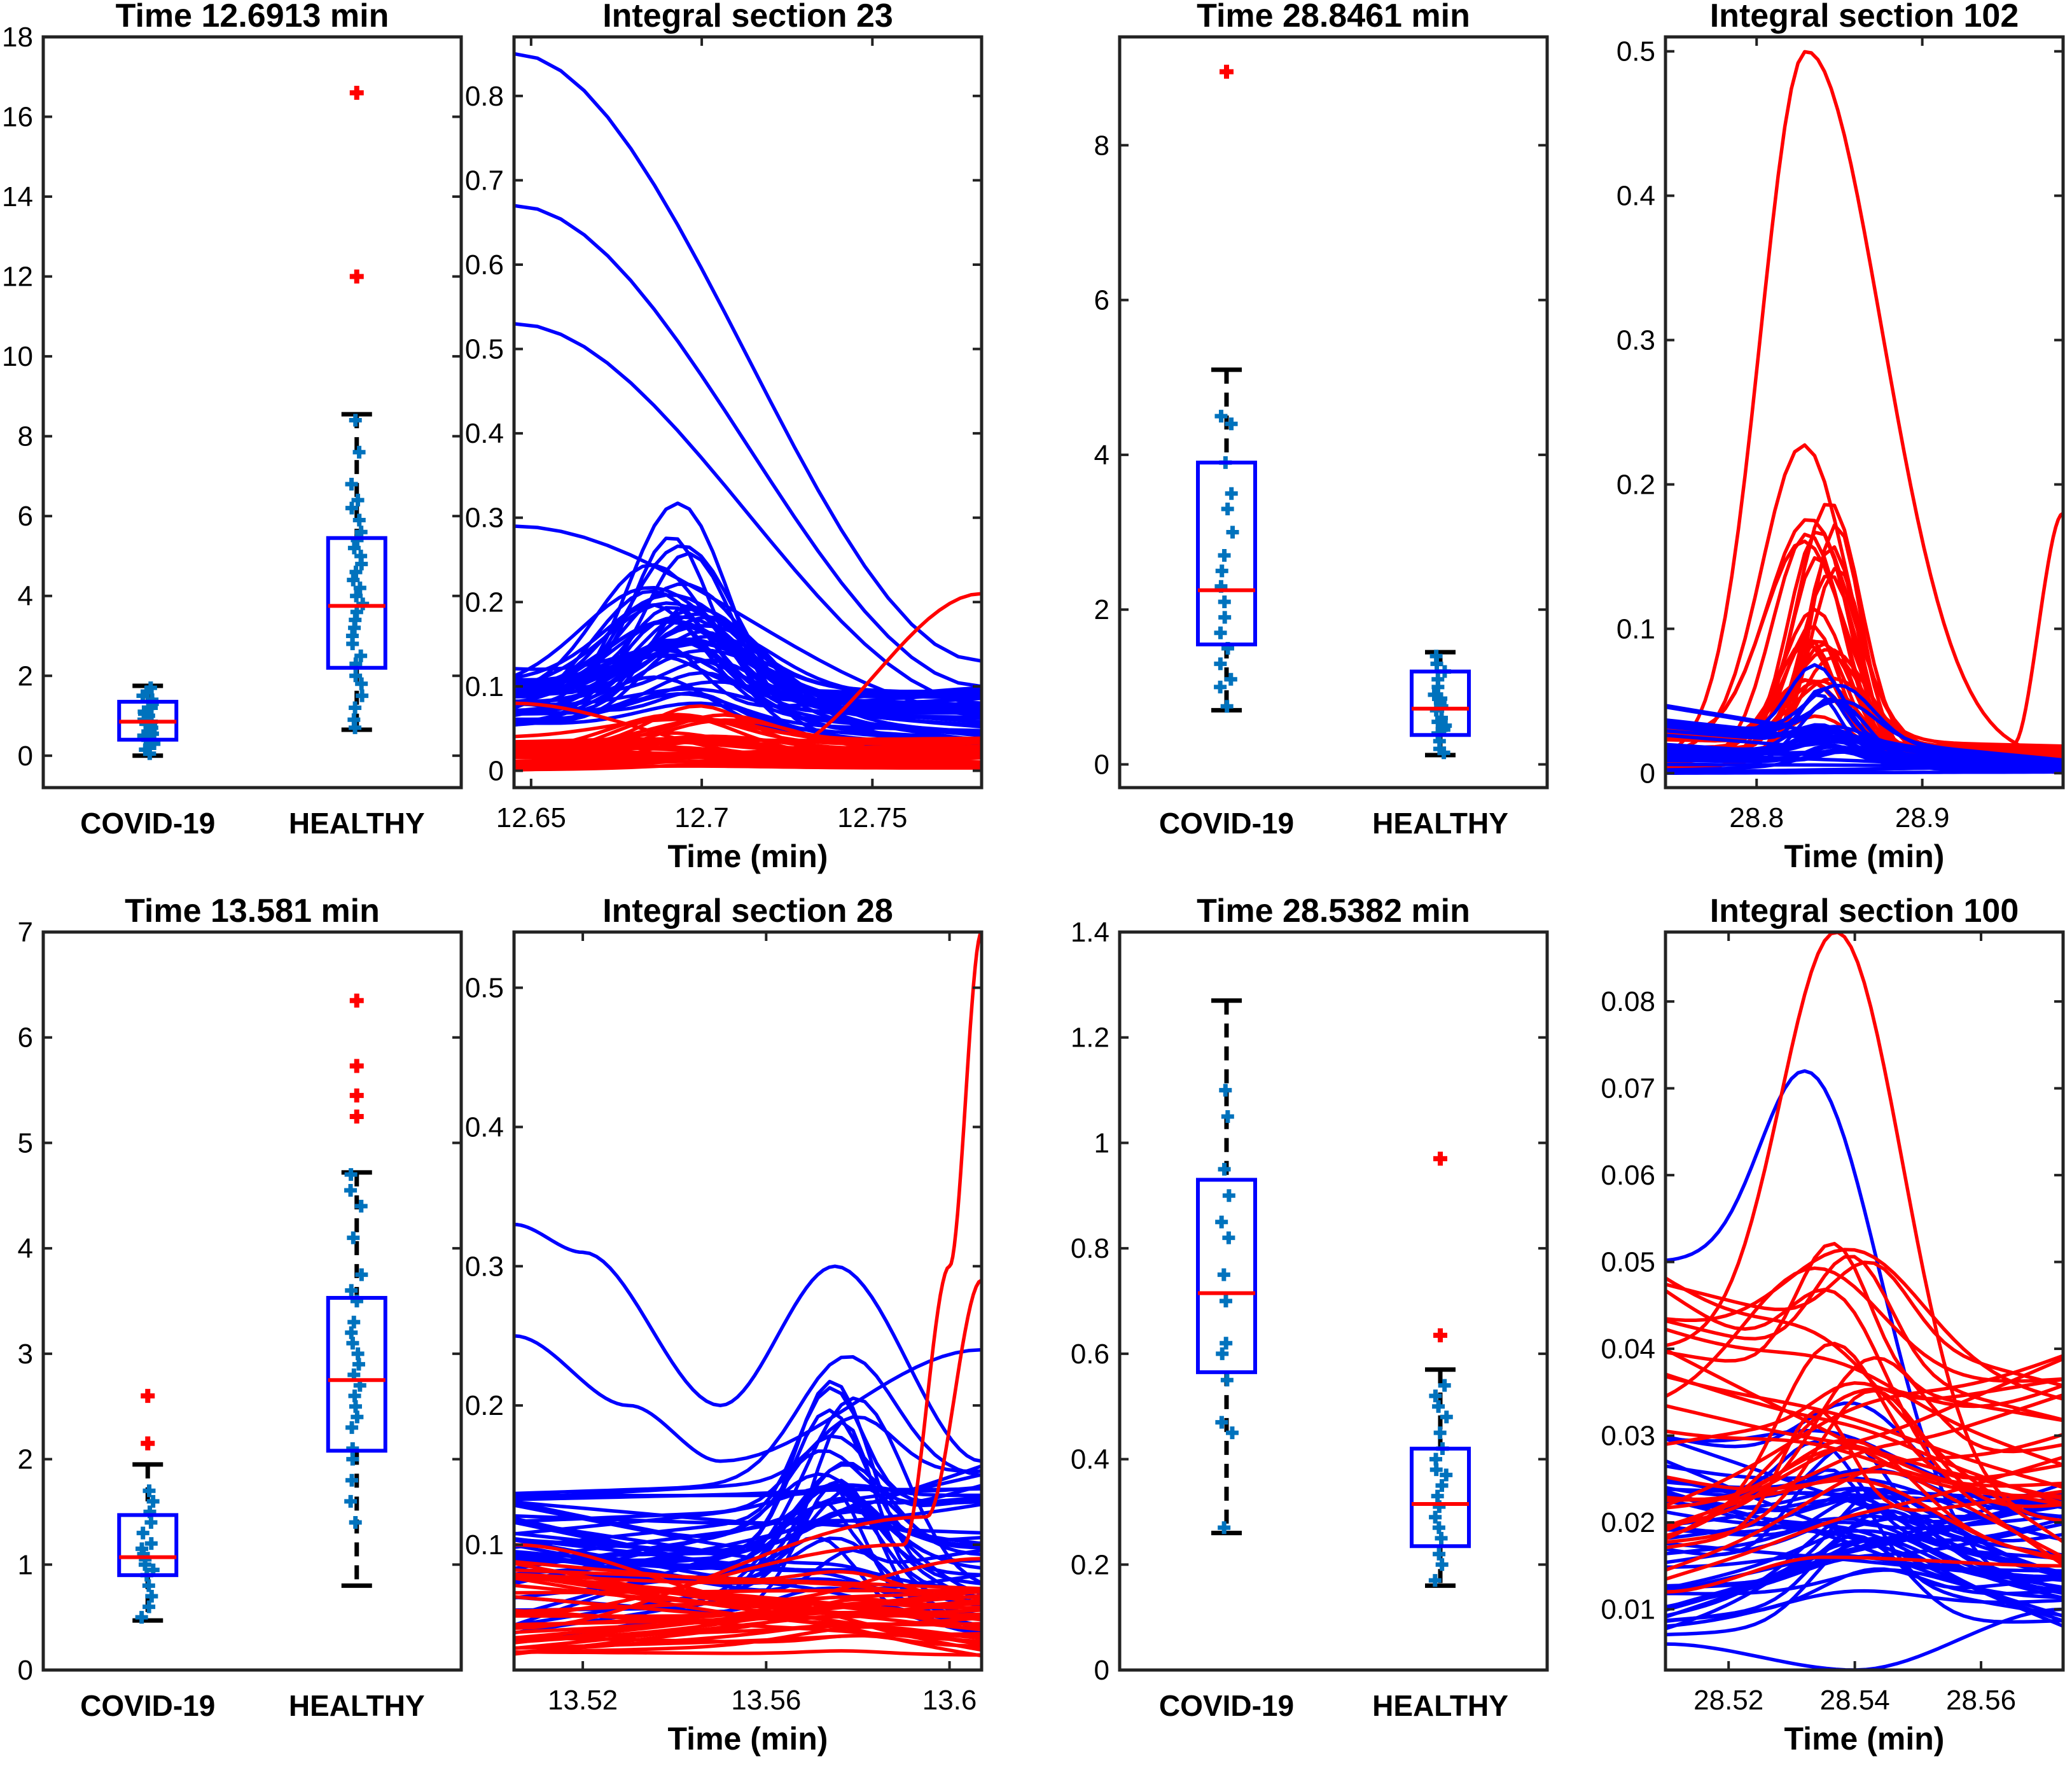  Describe the element at coordinates (485, 265) in the screenshot. I see `y-tick-label: 0.6` at that location.